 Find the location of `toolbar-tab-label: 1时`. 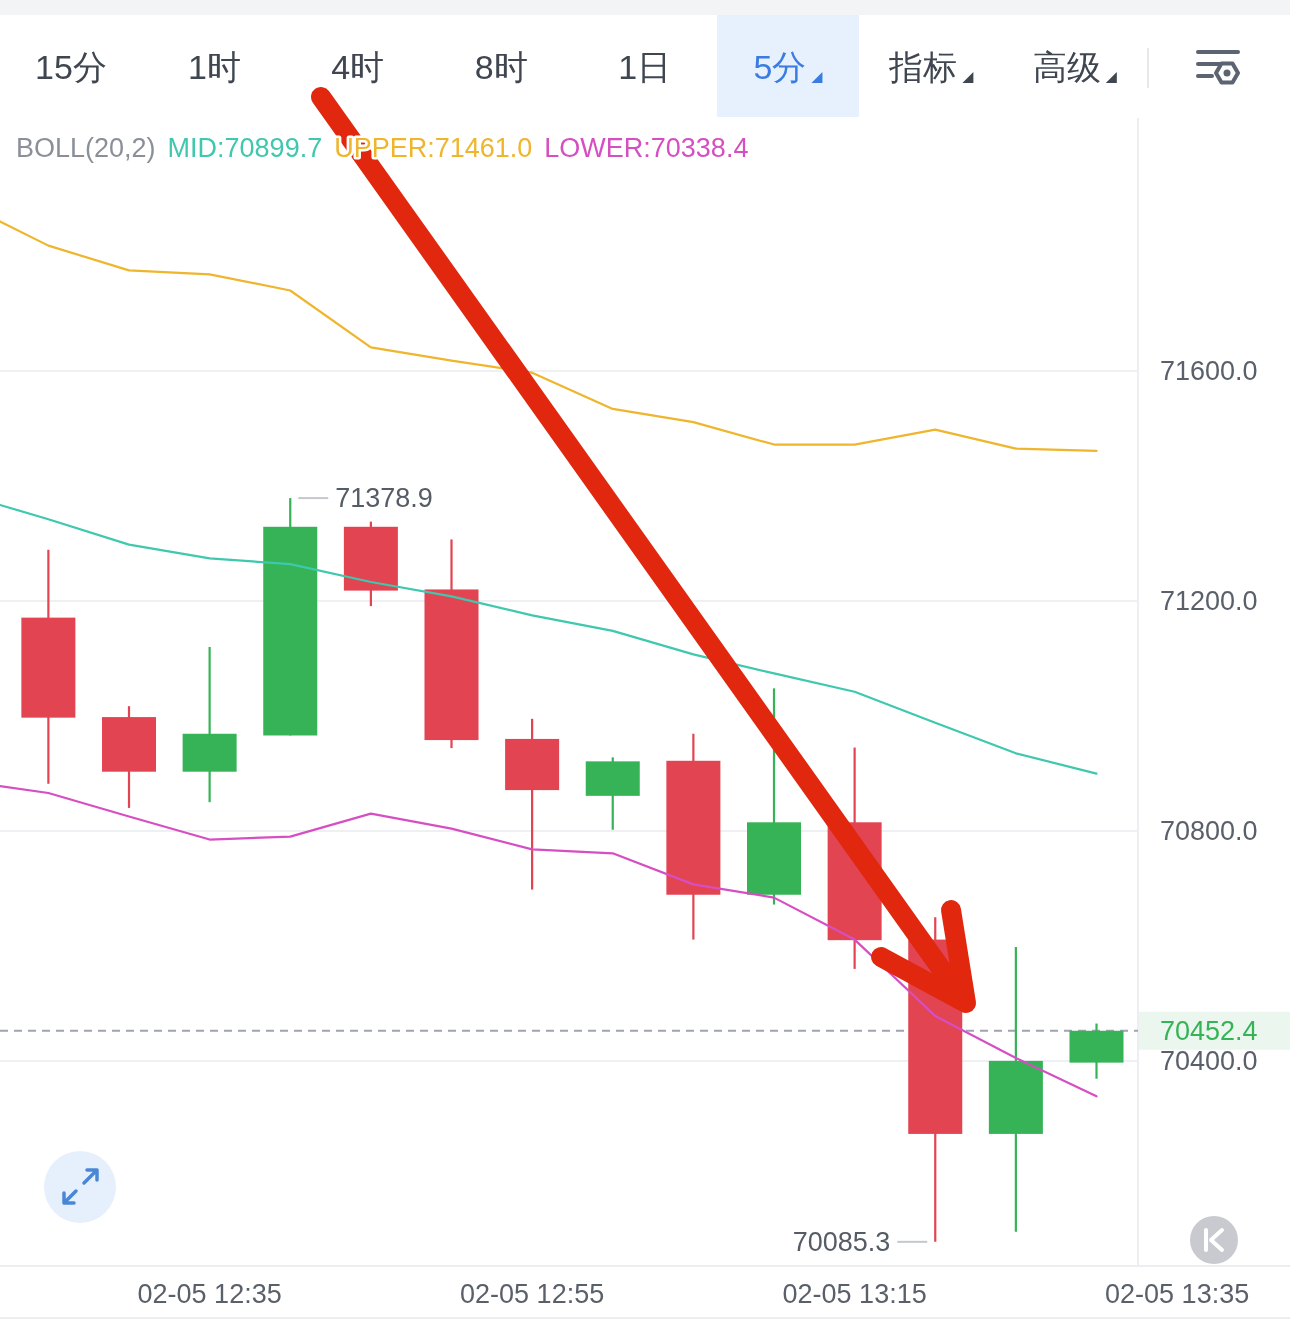

toolbar-tab-label: 1时 is located at coordinates (214, 67).